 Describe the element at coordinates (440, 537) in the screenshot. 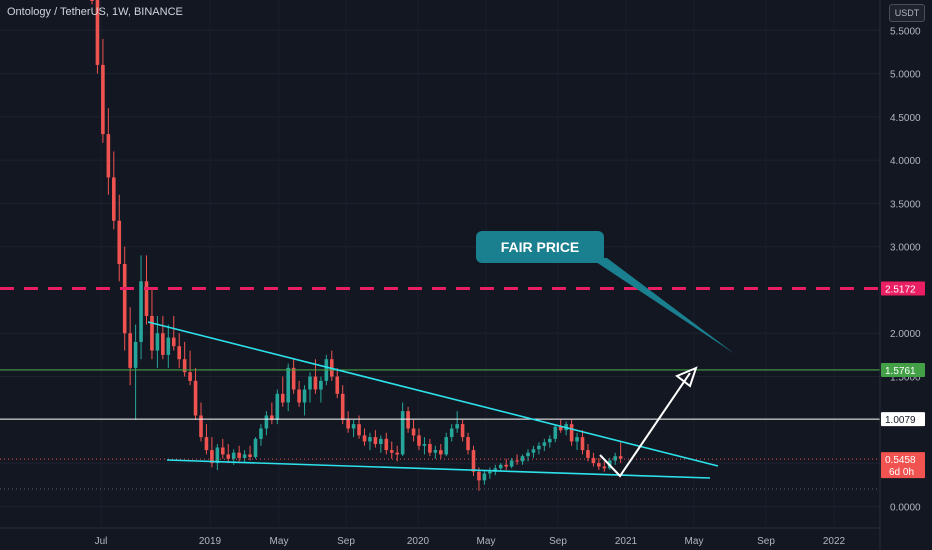

I see `time-axis: Jul 2019 May Sep 2020 May Sep 2021 May Sep 2022` at that location.